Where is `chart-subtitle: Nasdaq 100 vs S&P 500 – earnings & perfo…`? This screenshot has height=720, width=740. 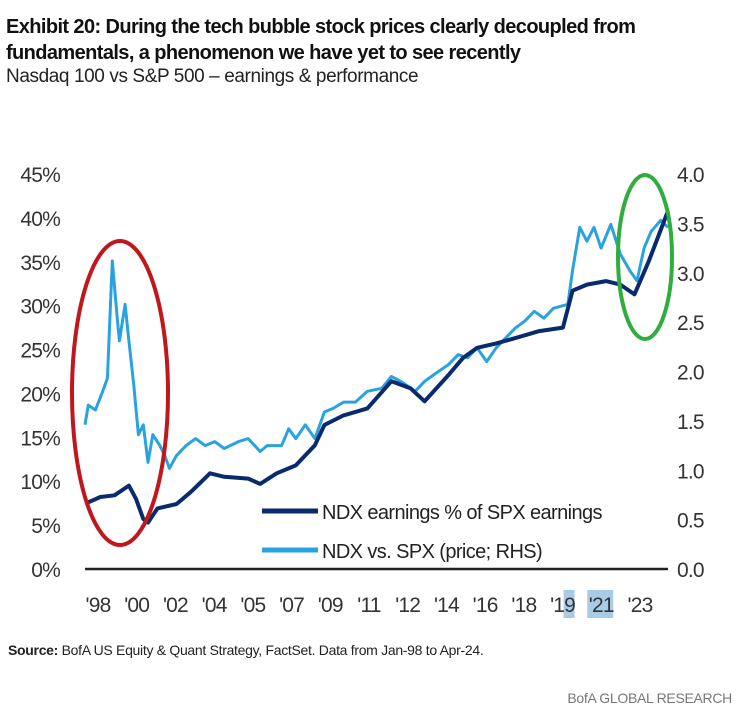
chart-subtitle: Nasdaq 100 vs S&P 500 – earnings & perfo… is located at coordinates (212, 76).